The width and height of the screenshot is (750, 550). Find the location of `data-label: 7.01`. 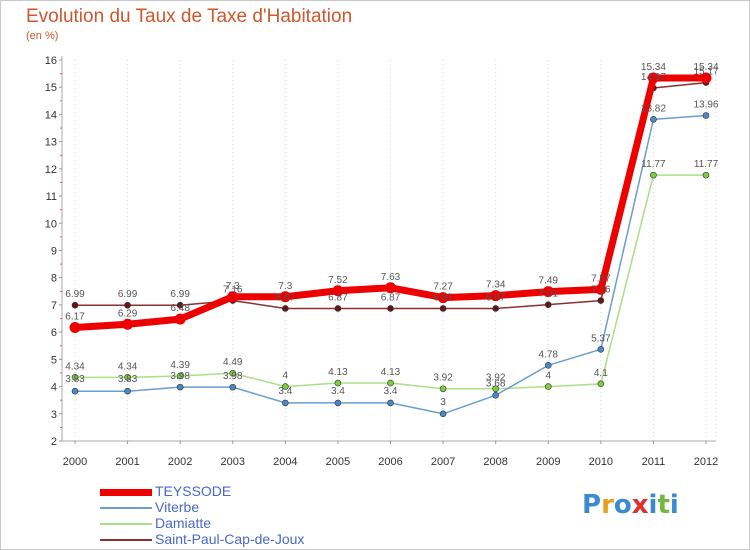

data-label: 7.01 is located at coordinates (549, 294).